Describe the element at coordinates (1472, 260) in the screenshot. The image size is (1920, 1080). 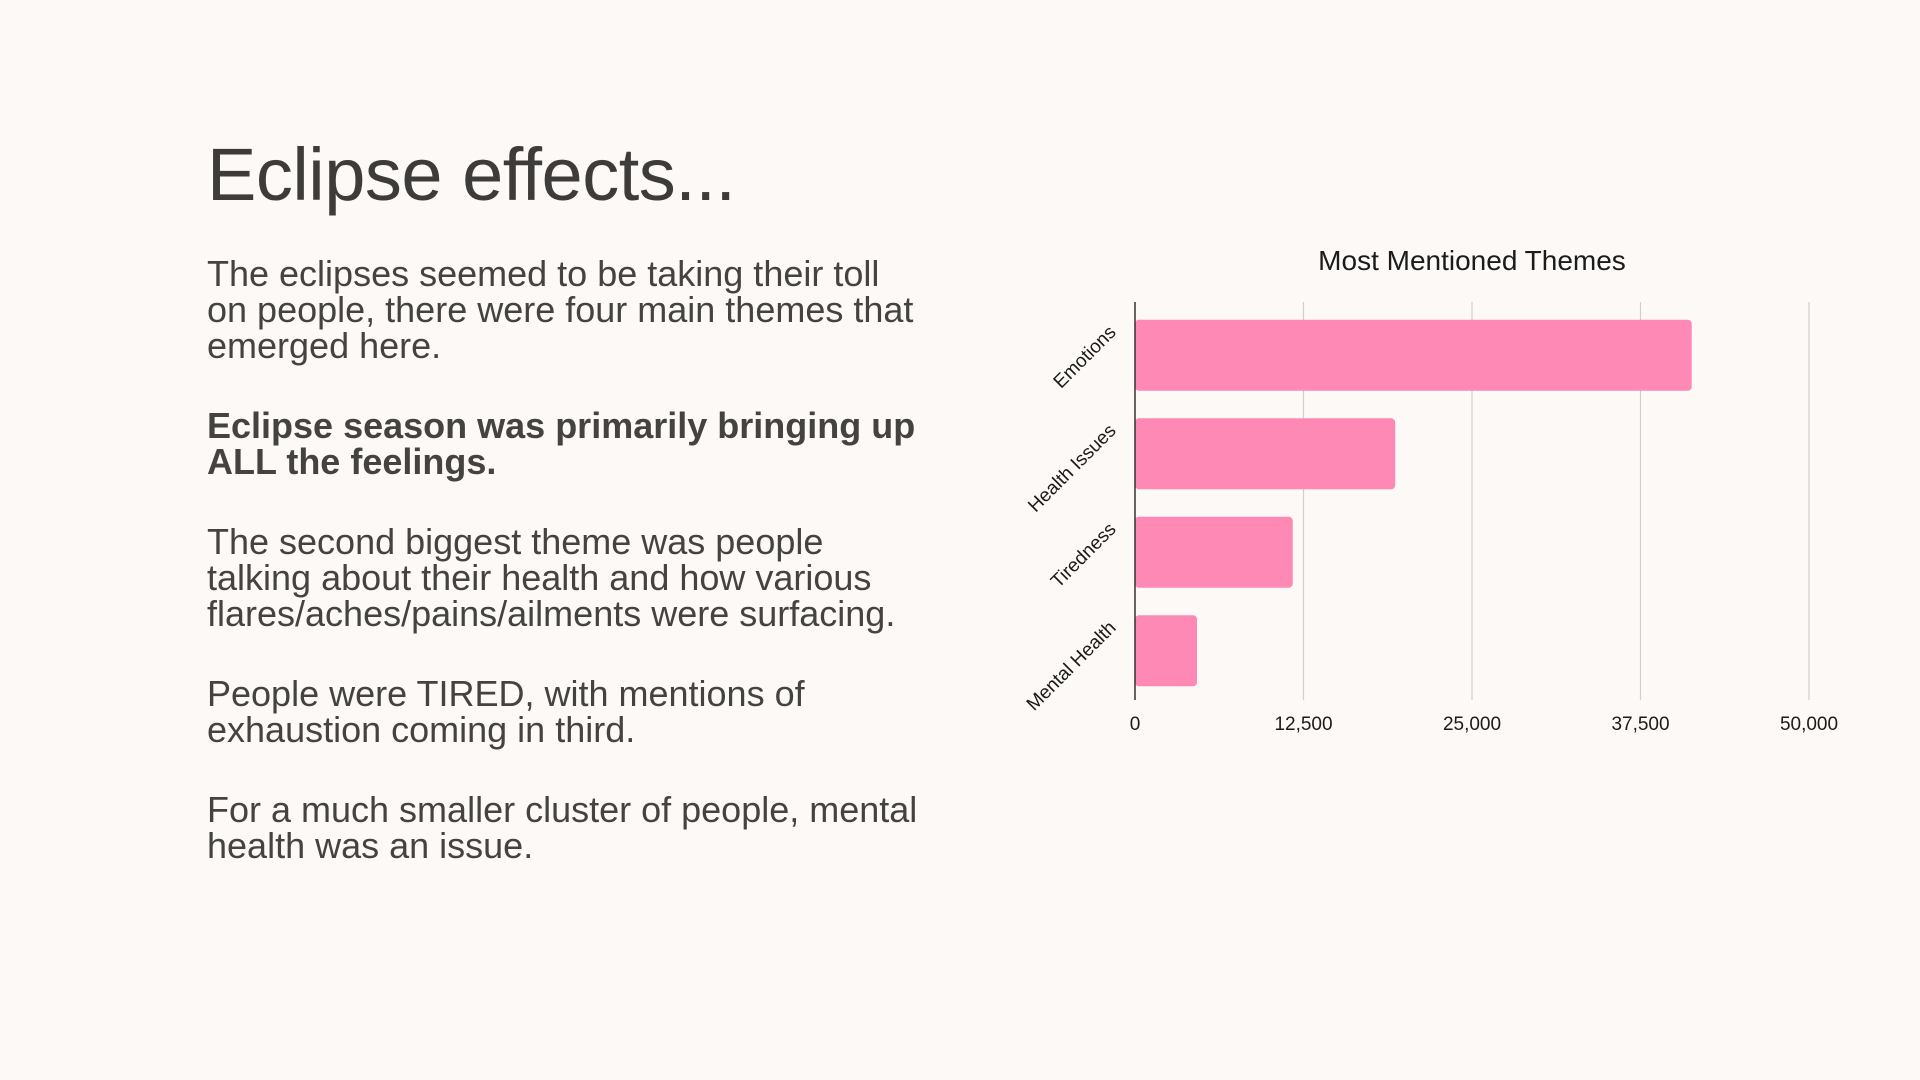
I see `chart-title: Most Mentioned Themes` at that location.